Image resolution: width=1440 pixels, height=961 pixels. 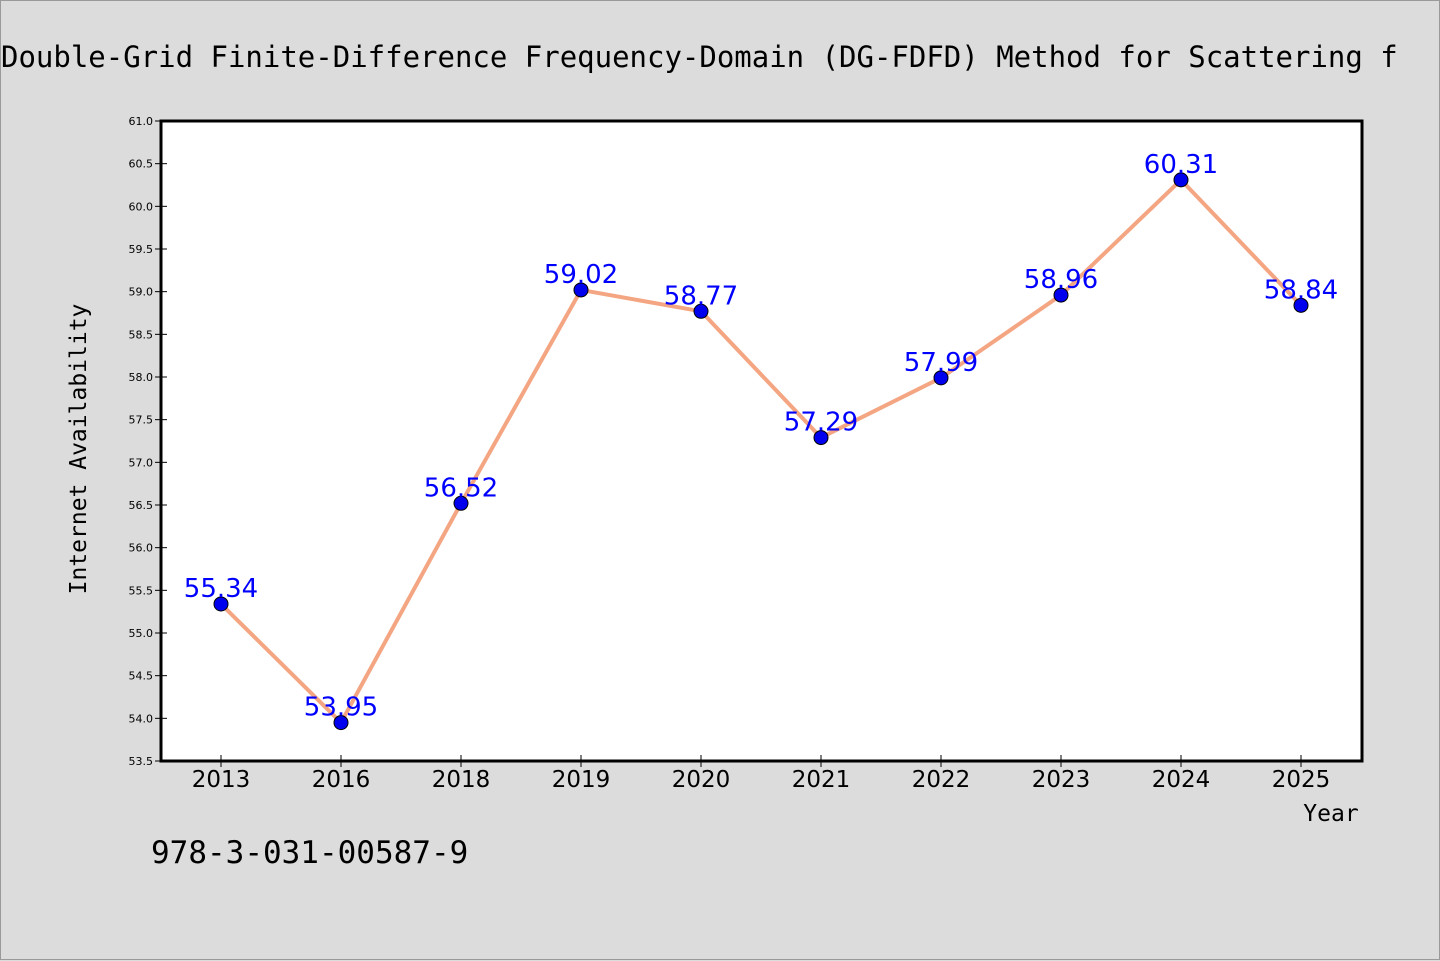 What do you see at coordinates (141, 121) in the screenshot?
I see `y-tick-label: 61.0` at bounding box center [141, 121].